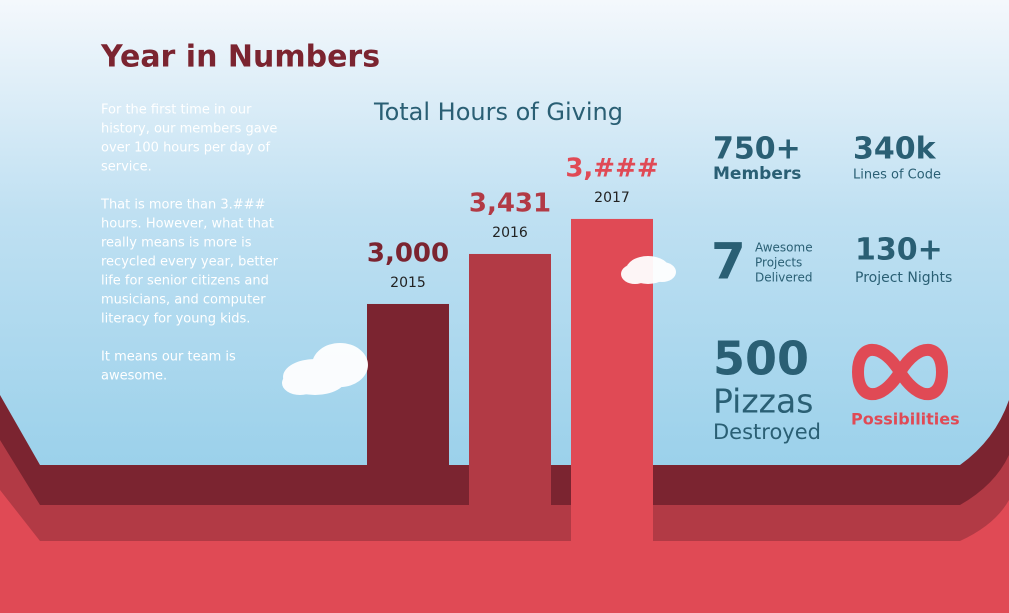  Describe the element at coordinates (757, 149) in the screenshot. I see `stat-value: 750+` at that location.